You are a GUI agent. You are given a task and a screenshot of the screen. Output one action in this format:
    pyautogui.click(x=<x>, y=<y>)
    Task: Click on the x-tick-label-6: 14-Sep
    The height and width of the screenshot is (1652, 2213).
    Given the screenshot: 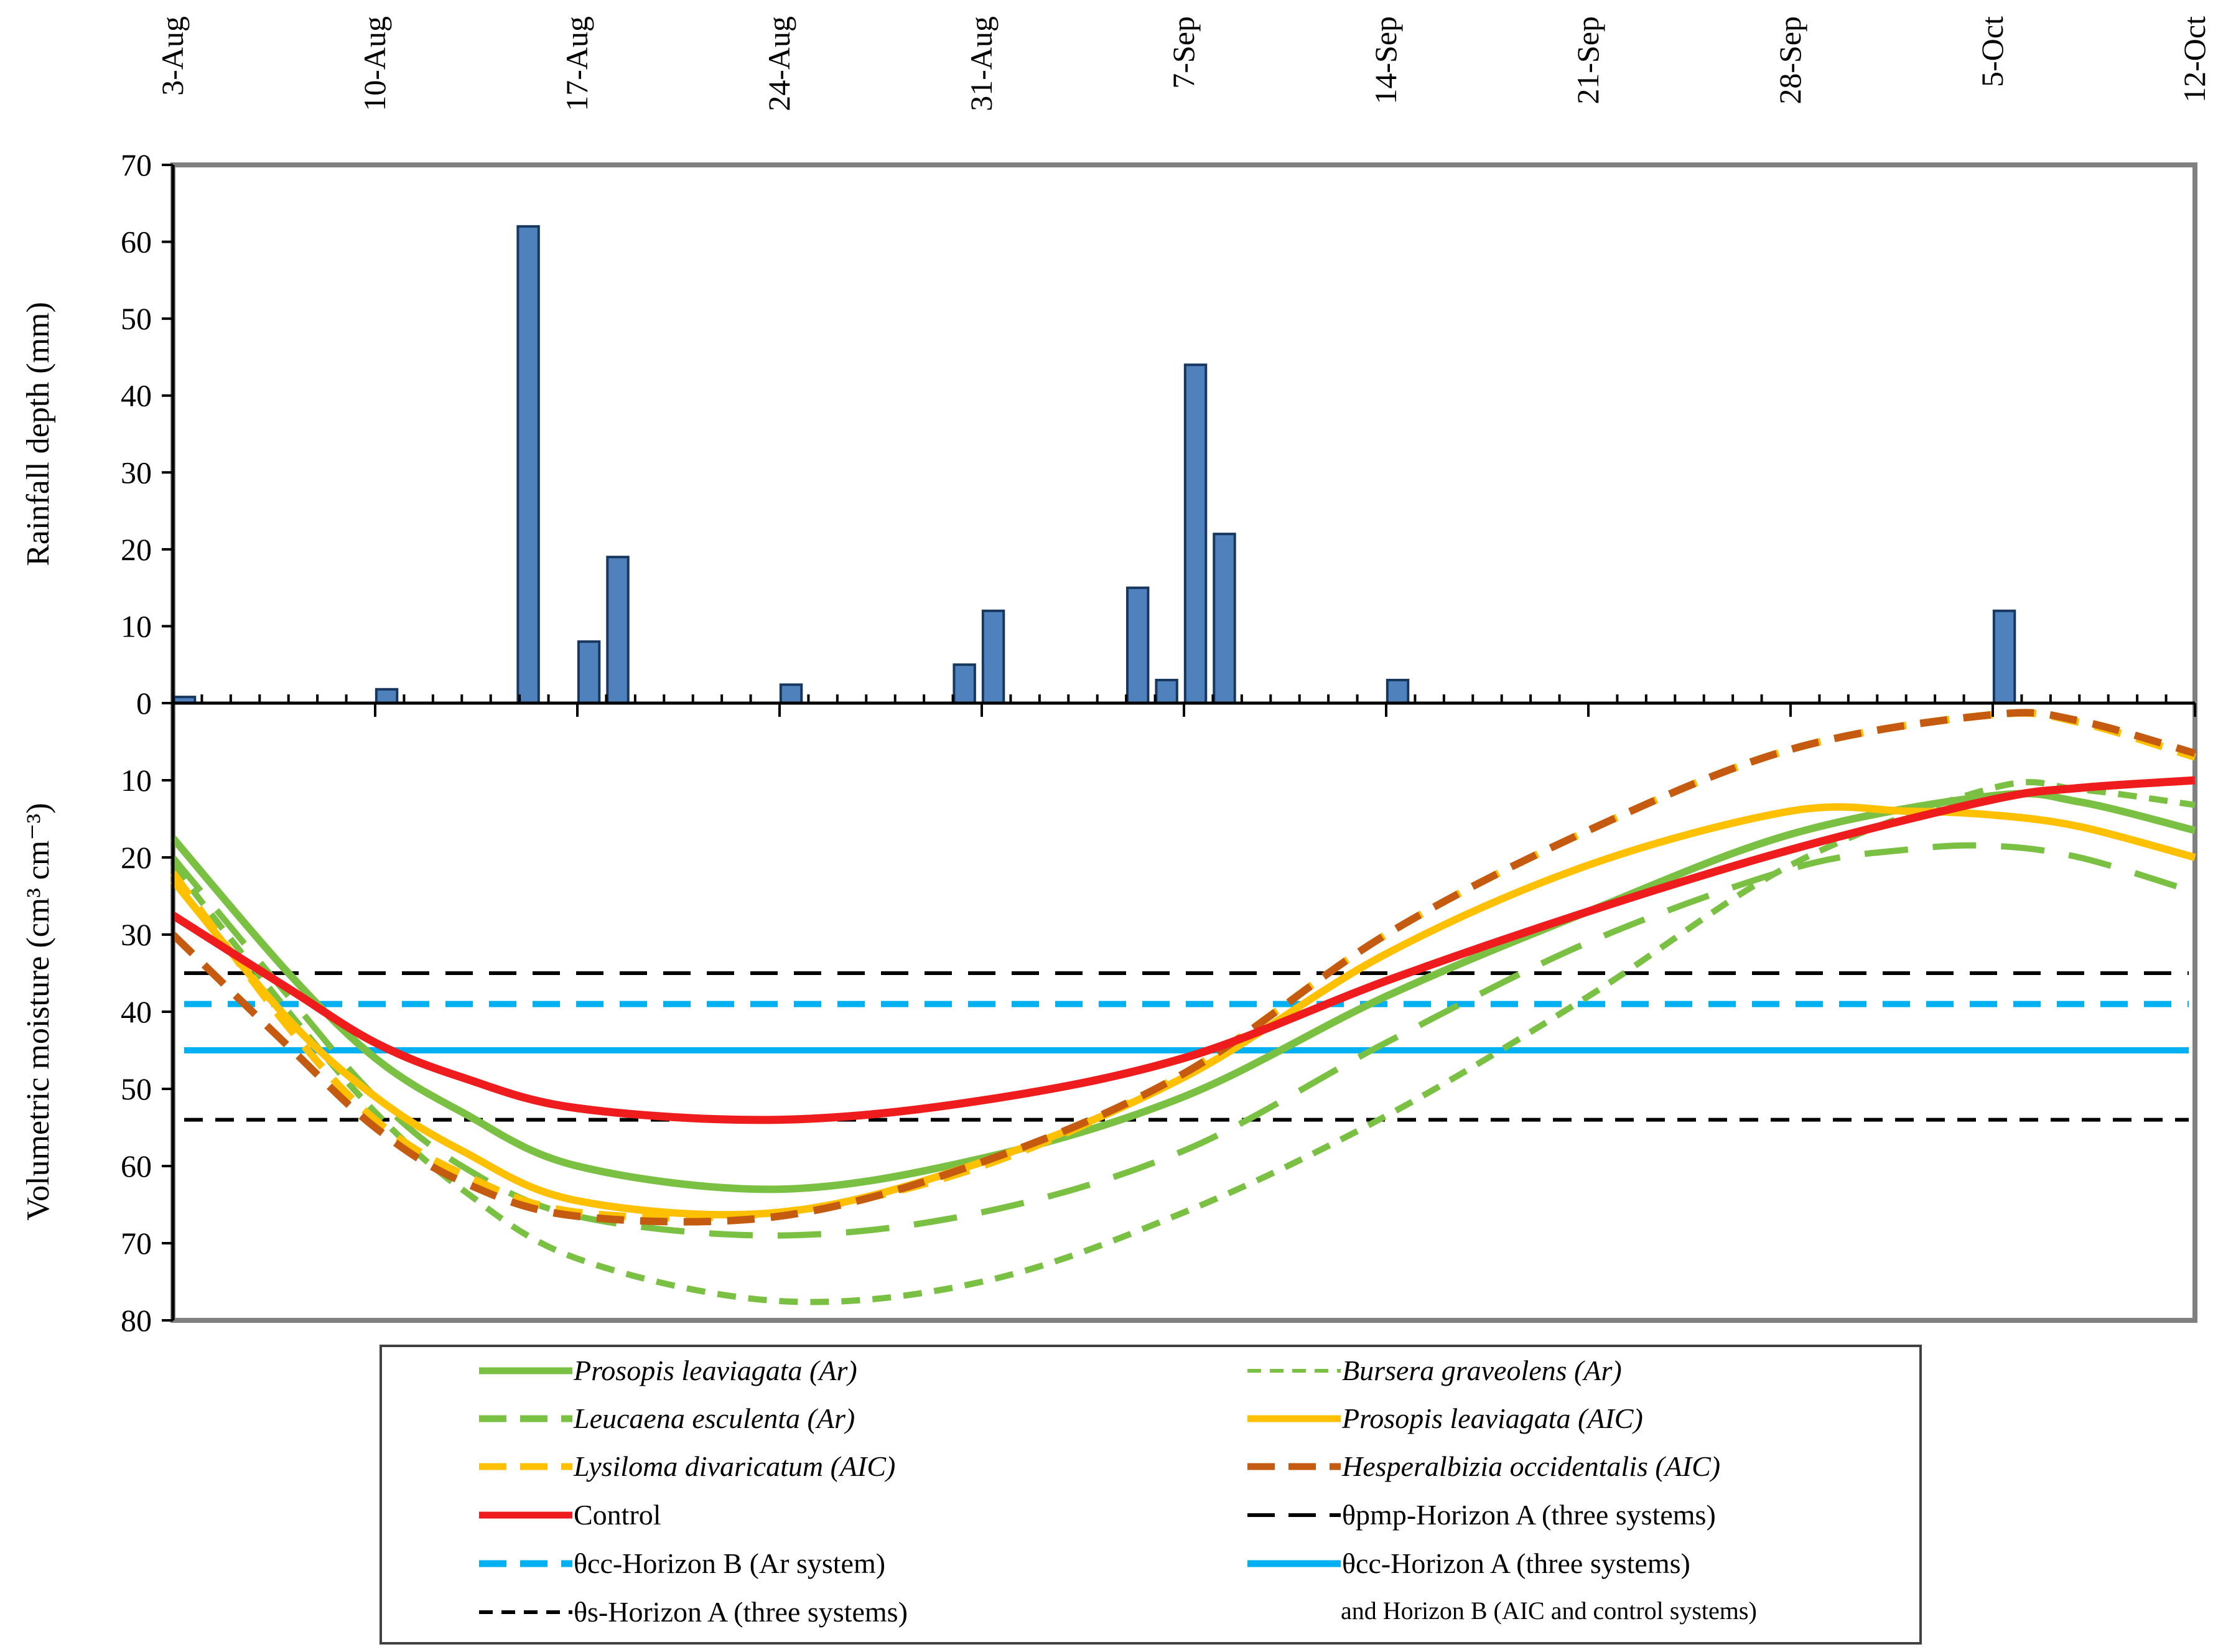 What is the action you would take?
    pyautogui.click(x=1386, y=60)
    